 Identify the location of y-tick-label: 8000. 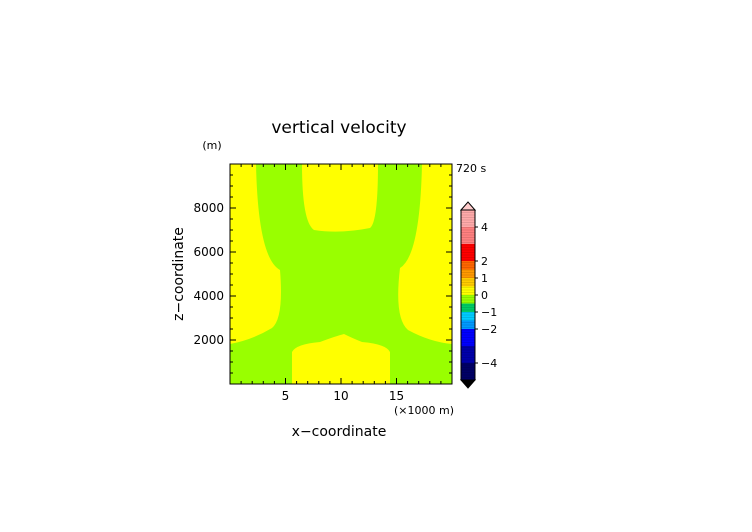
(208, 208).